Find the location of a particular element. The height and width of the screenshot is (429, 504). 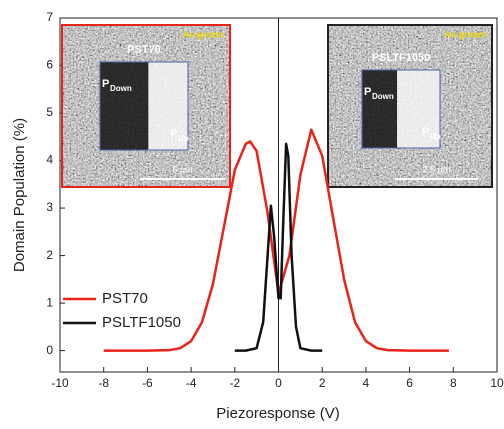

x-tick-label: -8 is located at coordinates (103, 383).